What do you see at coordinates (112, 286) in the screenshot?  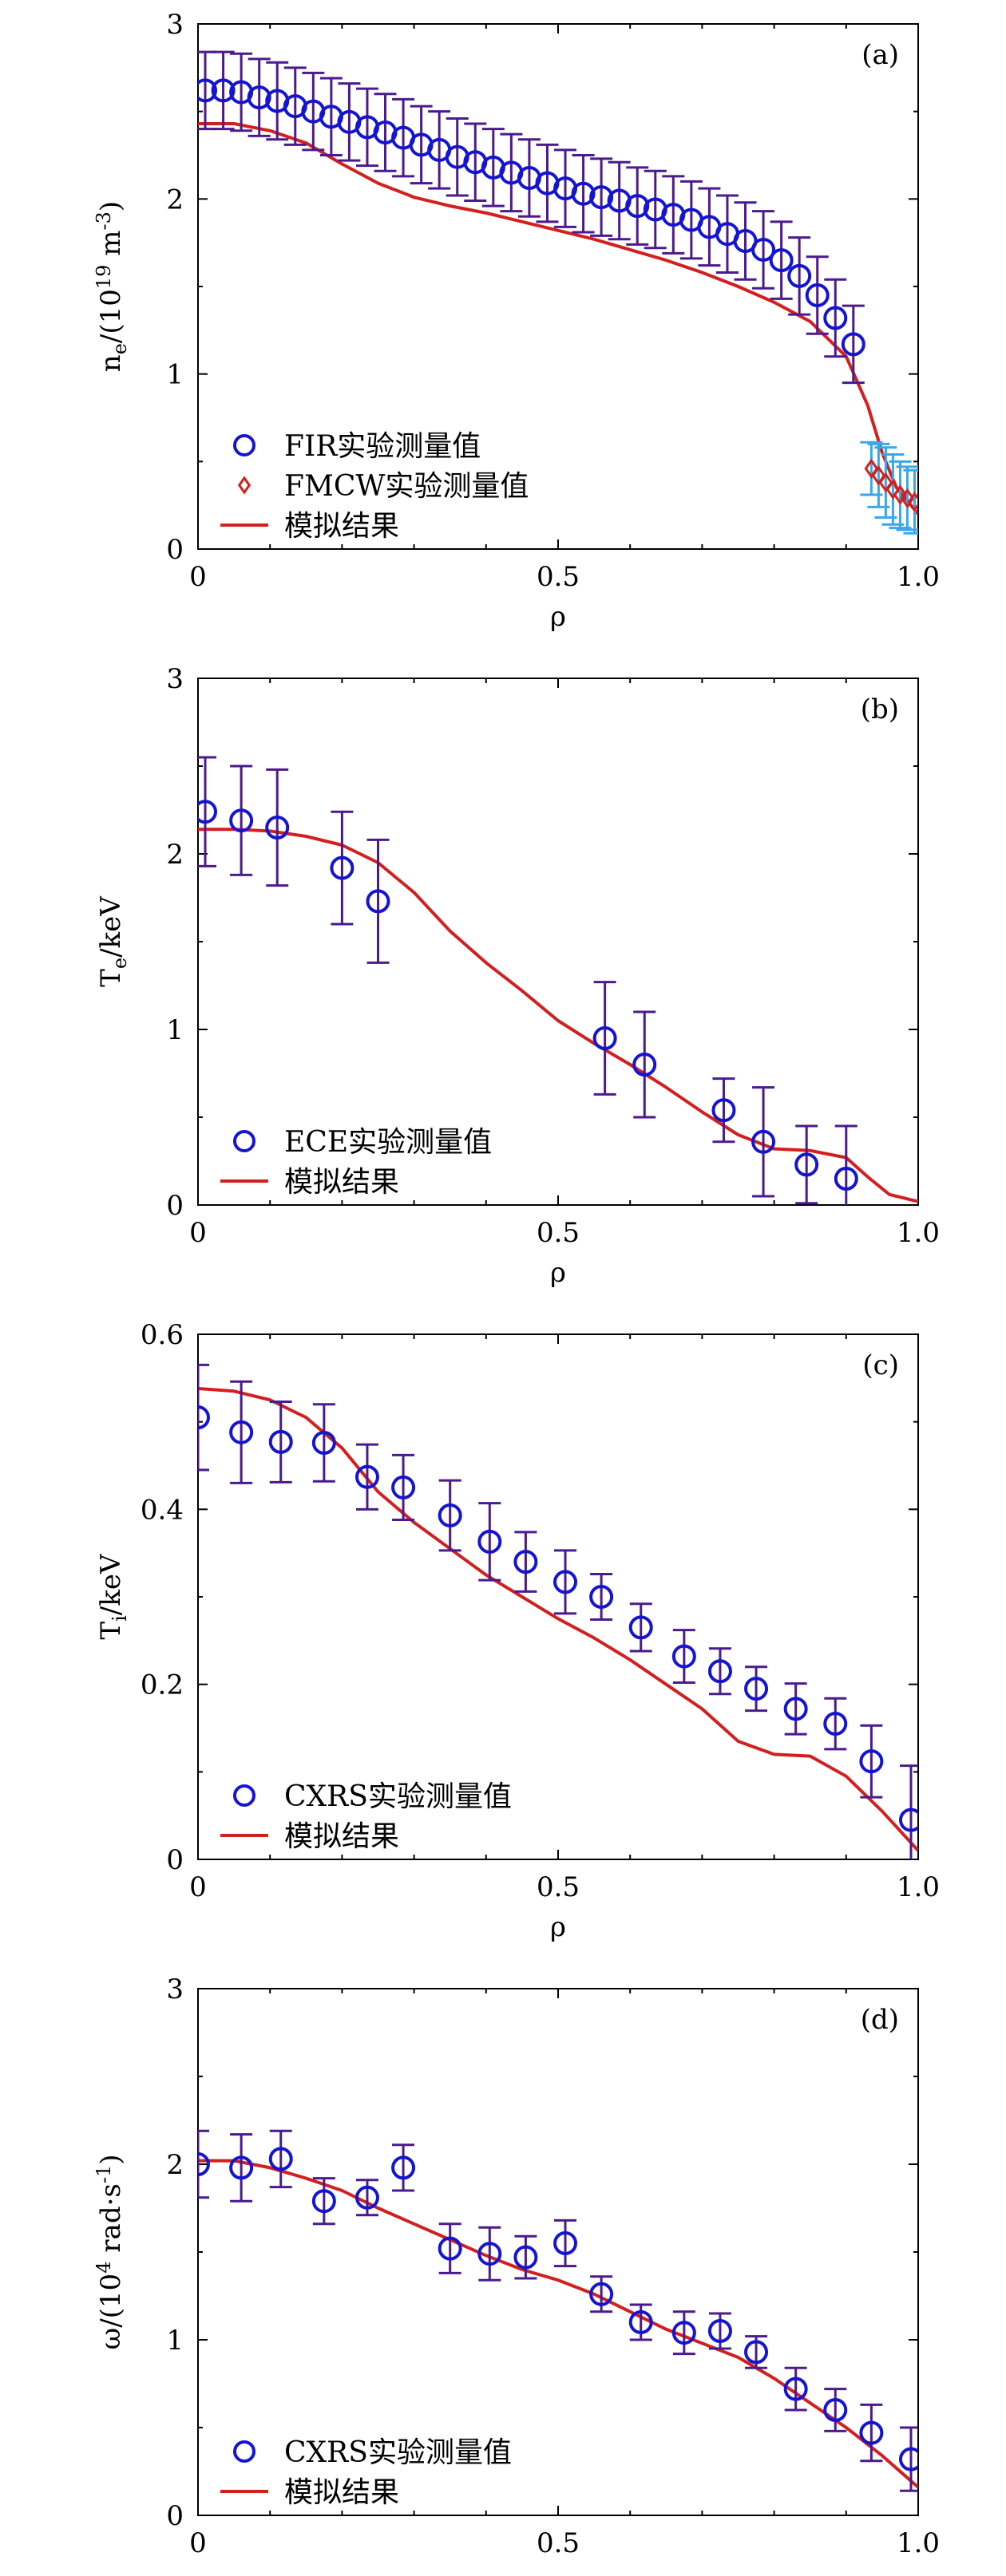 I see `y-axis-label: ne/(1019 m-3)` at bounding box center [112, 286].